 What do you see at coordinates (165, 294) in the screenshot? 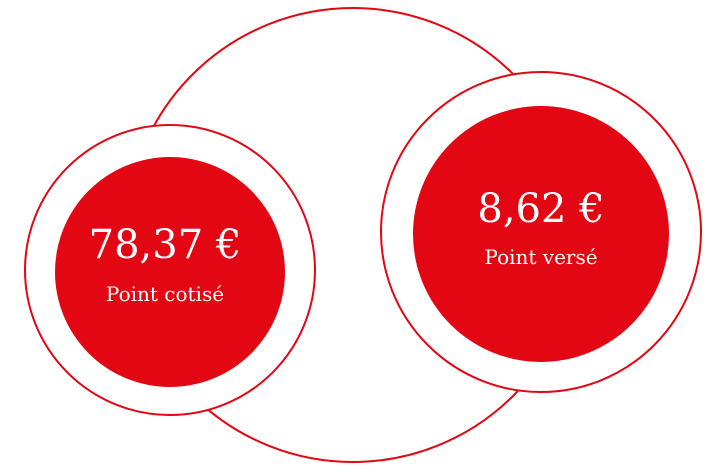
I see `left-label: Point cotisé` at bounding box center [165, 294].